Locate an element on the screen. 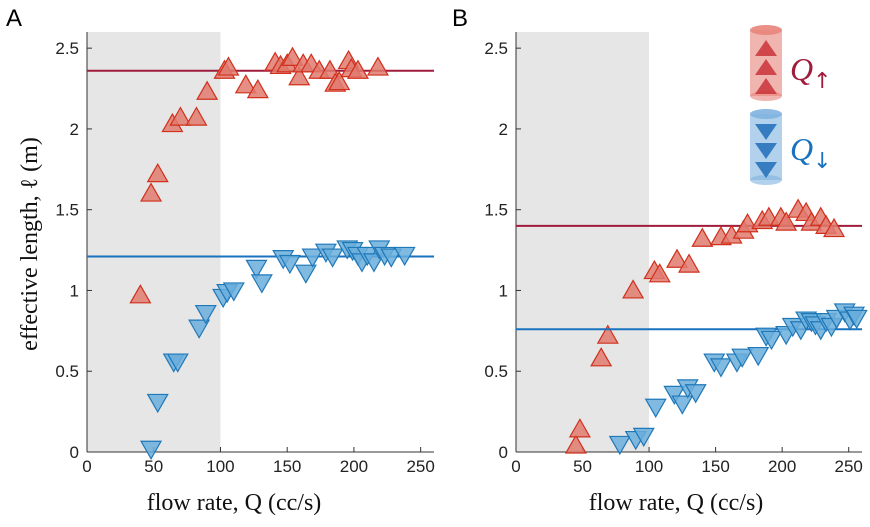 The image size is (870, 527). red-cylinder-icon is located at coordinates (766, 63).